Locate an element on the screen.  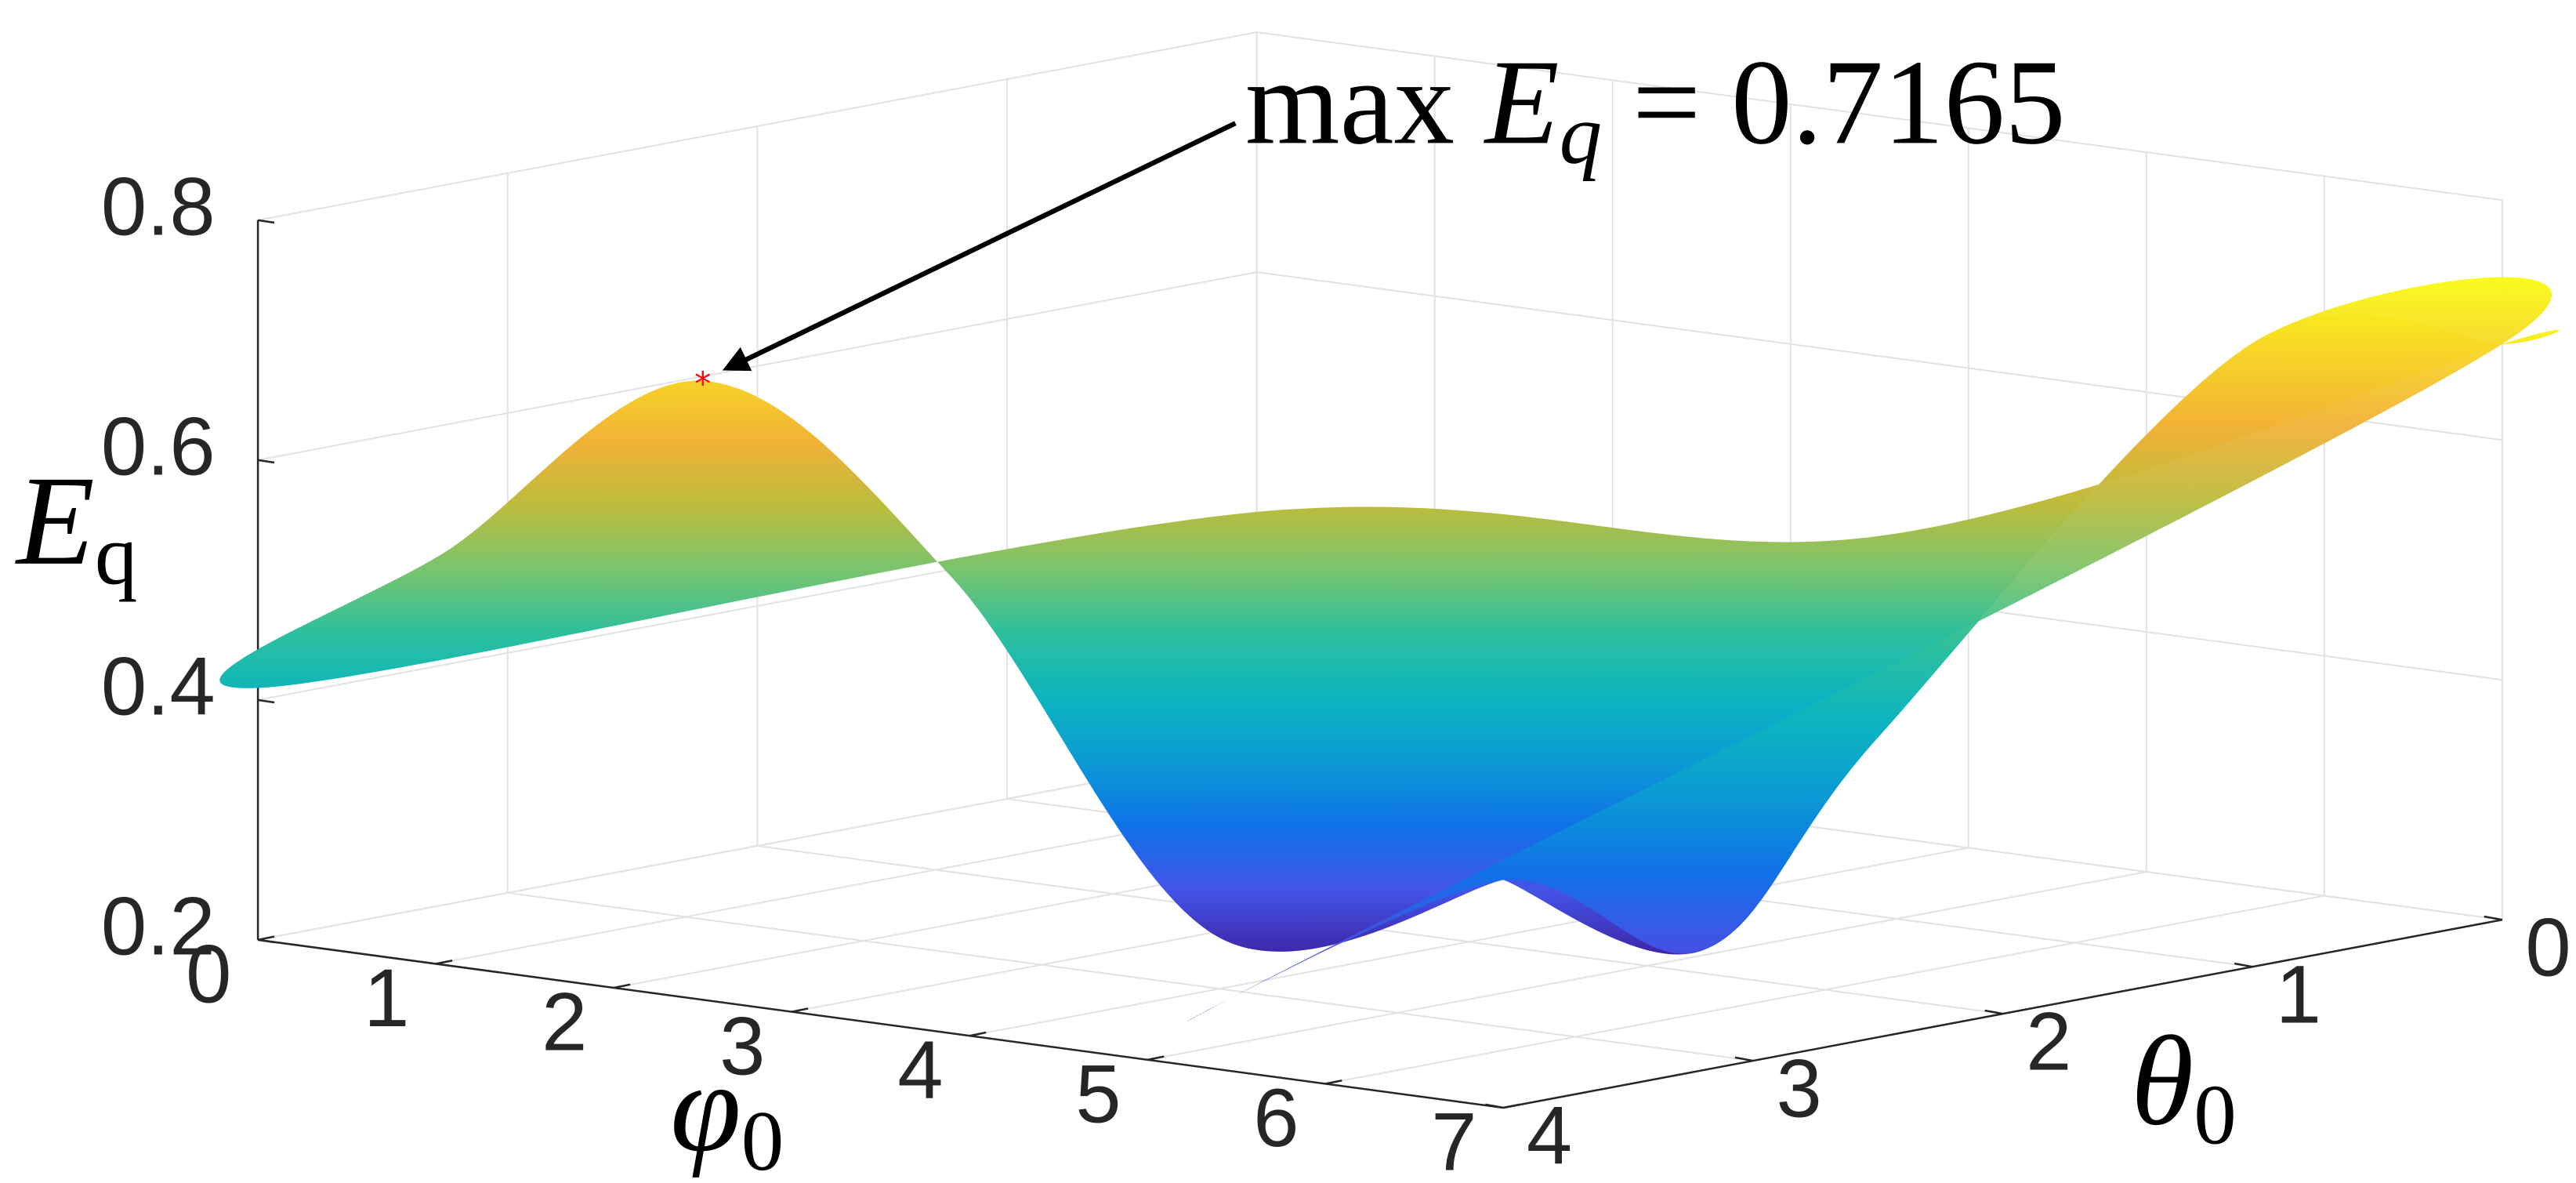
x-tick-label: 5 is located at coordinates (1098, 1094).